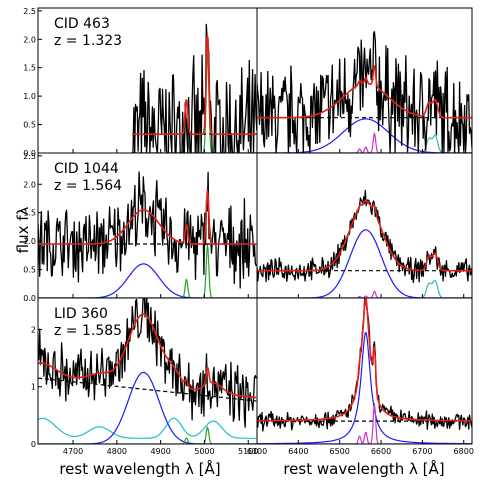 Image resolution: width=480 pixels, height=484 pixels. What do you see at coordinates (117, 451) in the screenshot?
I see `x-tick-label: 4800` at bounding box center [117, 451].